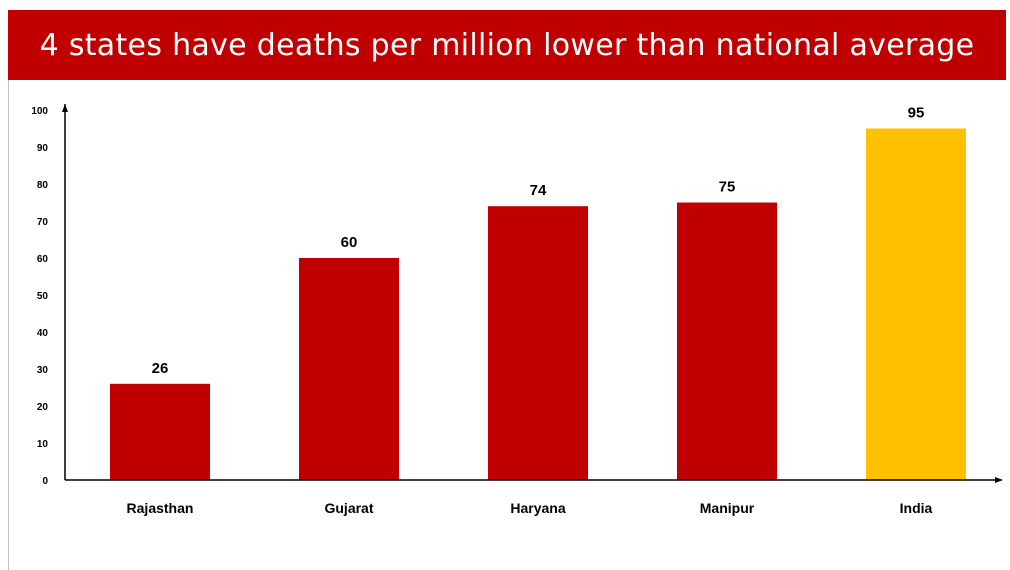 Image resolution: width=1010 pixels, height=570 pixels. I want to click on x-axis-arrow, so click(999, 480).